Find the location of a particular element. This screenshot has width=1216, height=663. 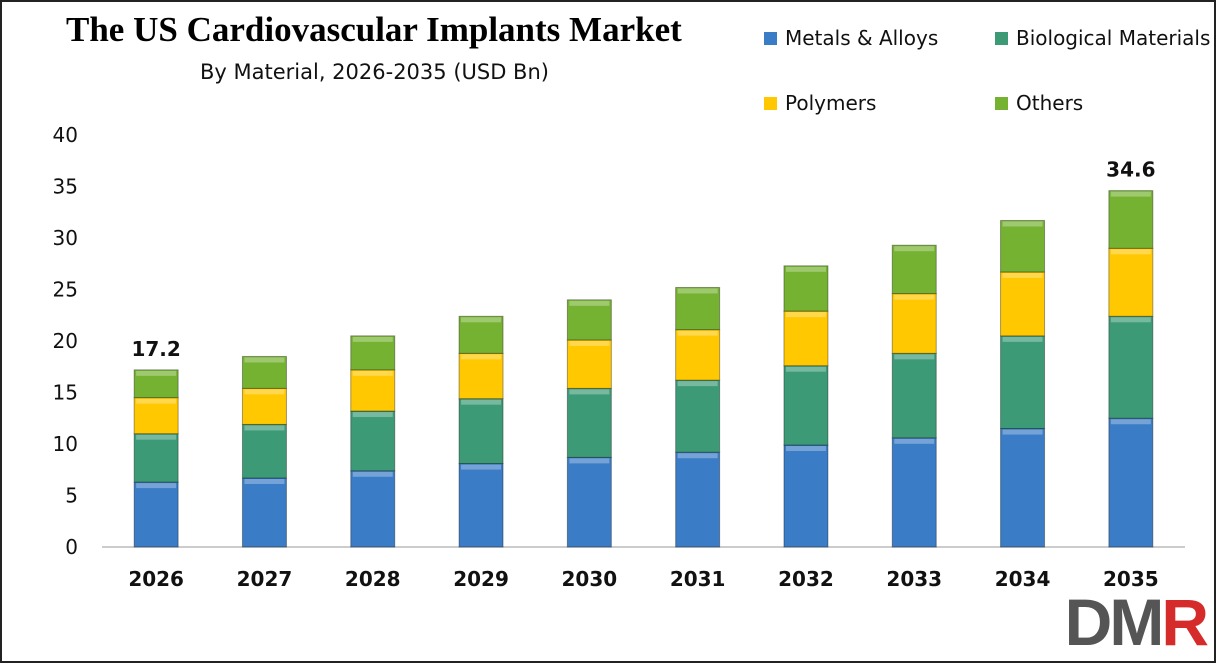

y-tick-label: 40 is located at coordinates (65, 135).